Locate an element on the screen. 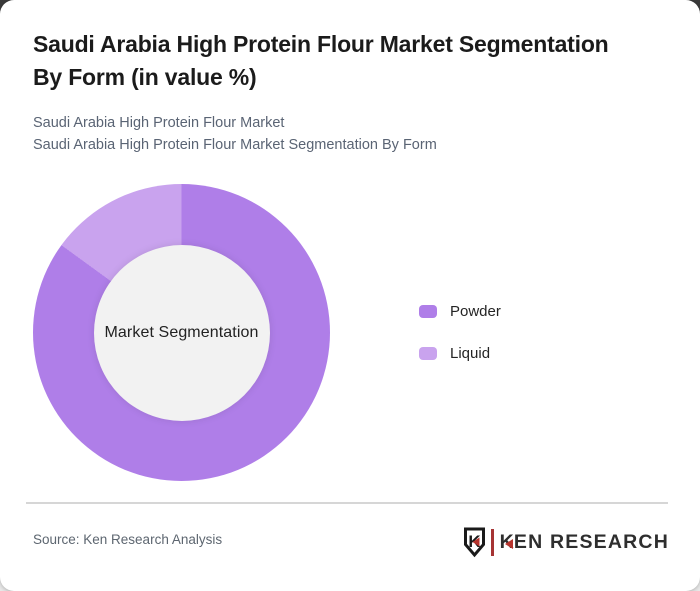  page-title-line2: By Form (in value %) is located at coordinates (145, 77).